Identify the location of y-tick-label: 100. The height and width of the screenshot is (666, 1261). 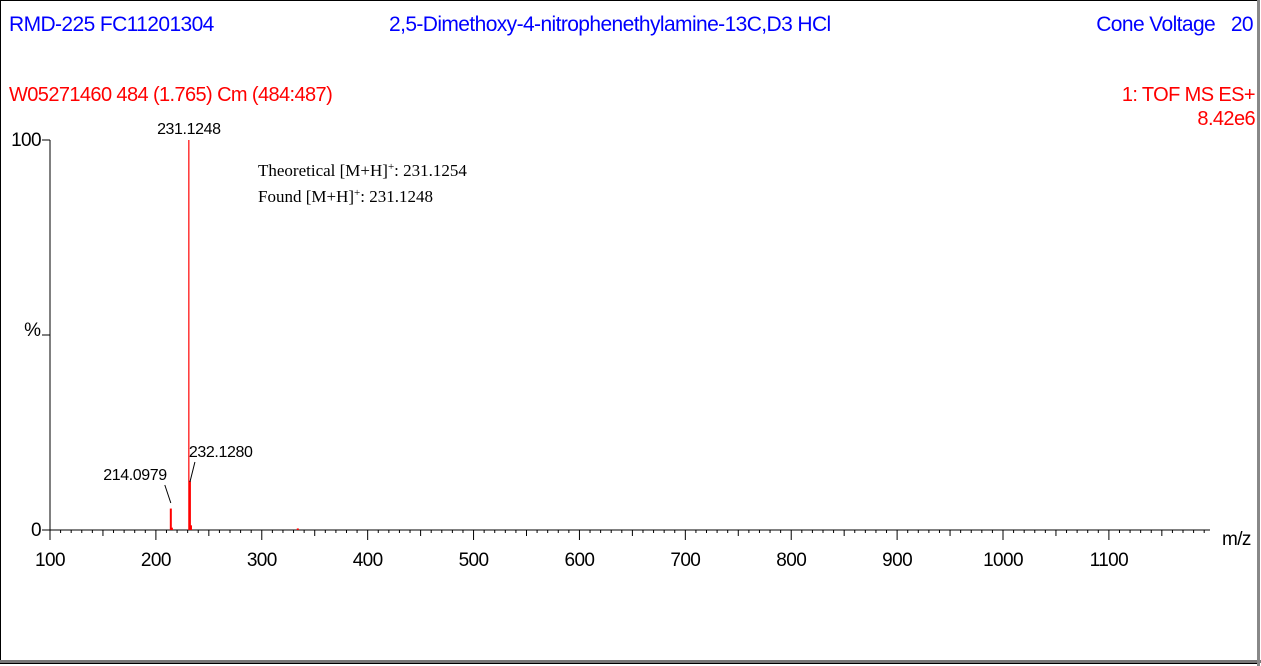
(26, 140).